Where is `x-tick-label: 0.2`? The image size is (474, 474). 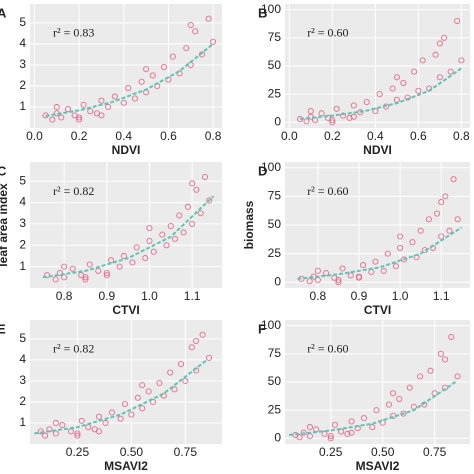 x-tick-label: 0.2 is located at coordinates (332, 136).